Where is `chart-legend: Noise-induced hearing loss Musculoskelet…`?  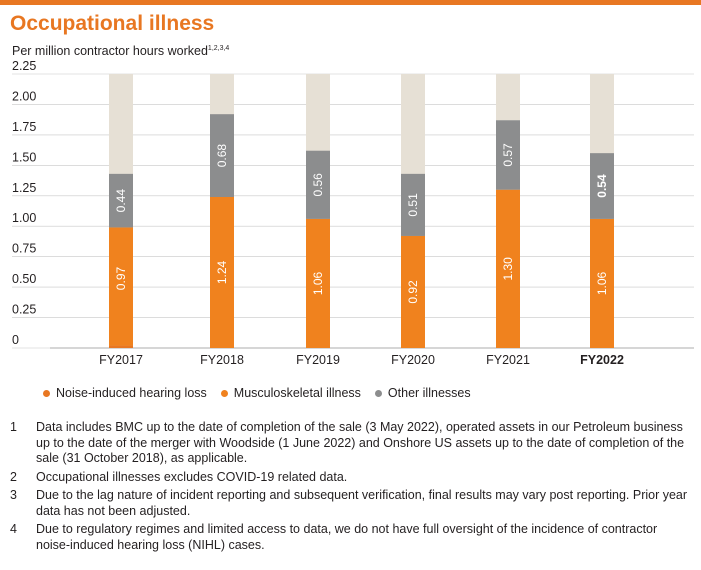
chart-legend: Noise-induced hearing loss Musculoskelet… is located at coordinates (257, 393).